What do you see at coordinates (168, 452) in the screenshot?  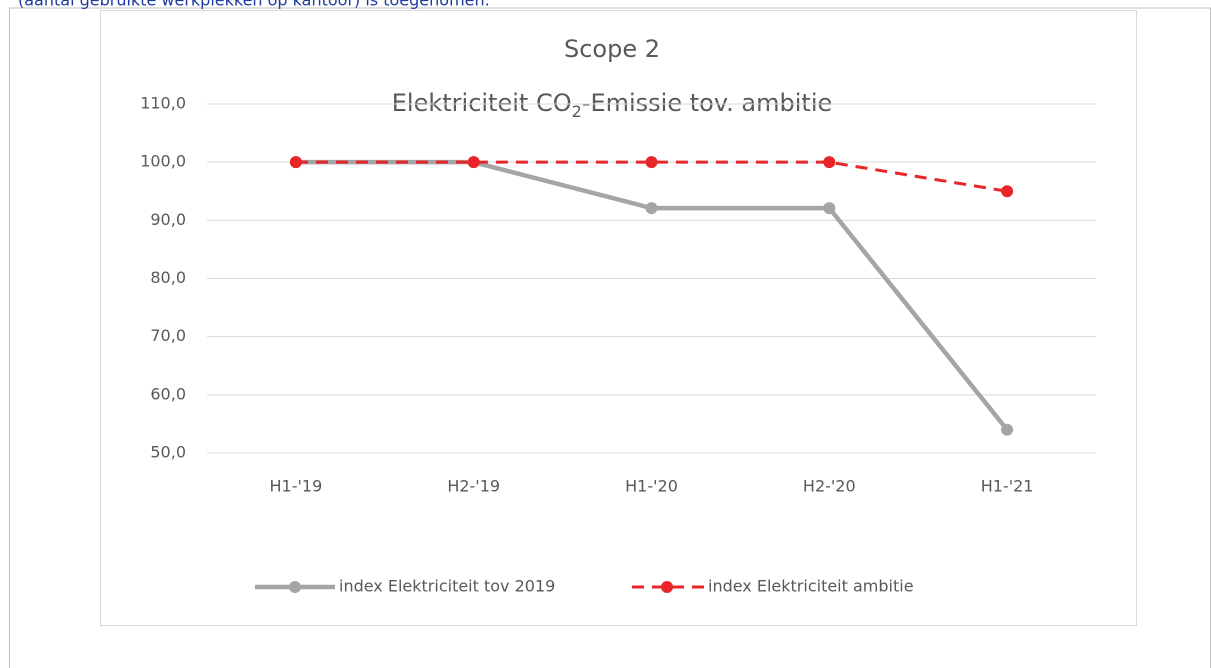 I see `y-tick-label: 50,0` at bounding box center [168, 452].